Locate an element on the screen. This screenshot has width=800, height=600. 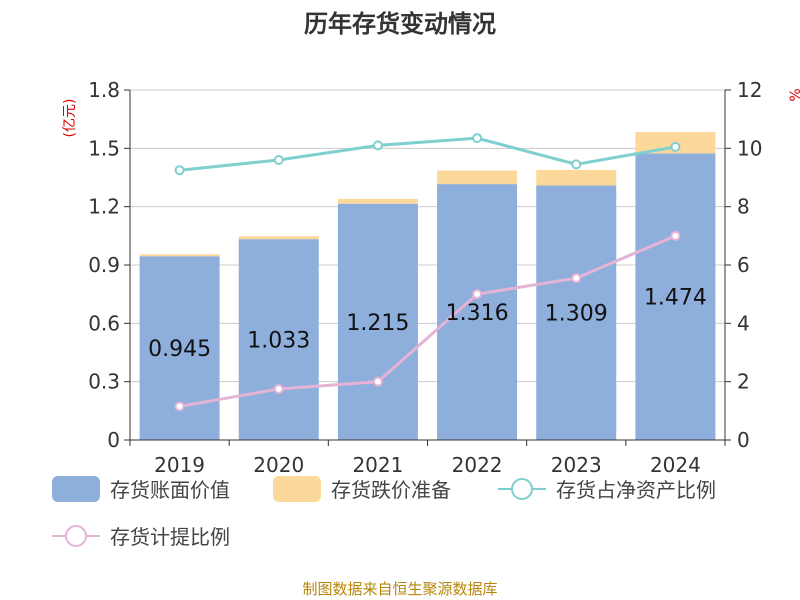
right-tick-label: 8 is located at coordinates (743, 207).